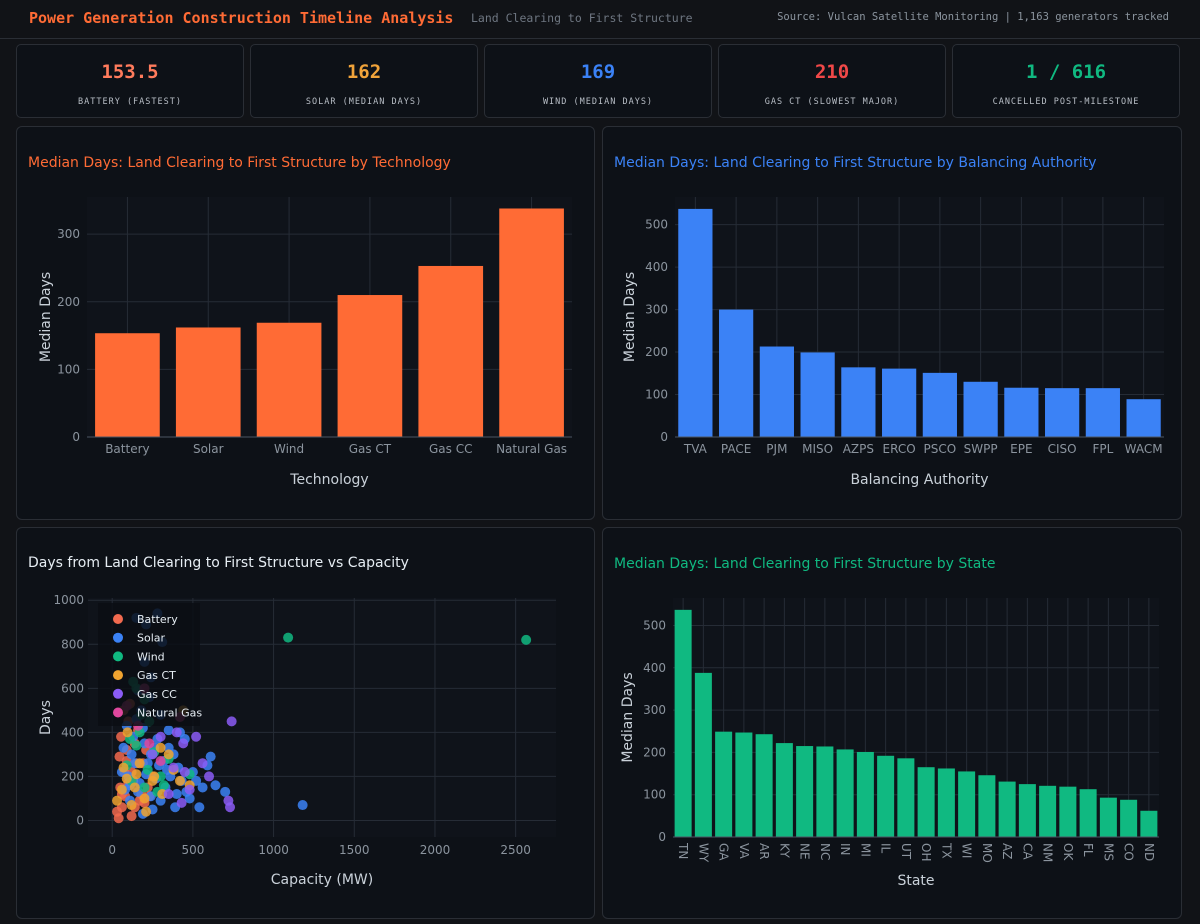 The width and height of the screenshot is (1200, 924). What do you see at coordinates (916, 717) in the screenshot?
I see `plot-area` at bounding box center [916, 717].